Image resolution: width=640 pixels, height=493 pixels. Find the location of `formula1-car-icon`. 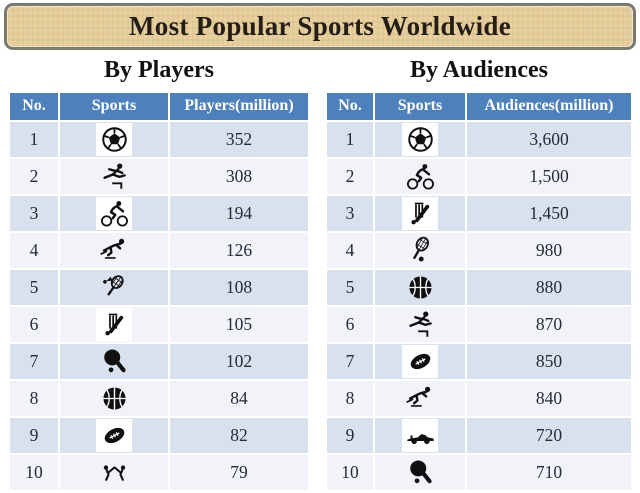

formula1-car-icon is located at coordinates (420, 435).